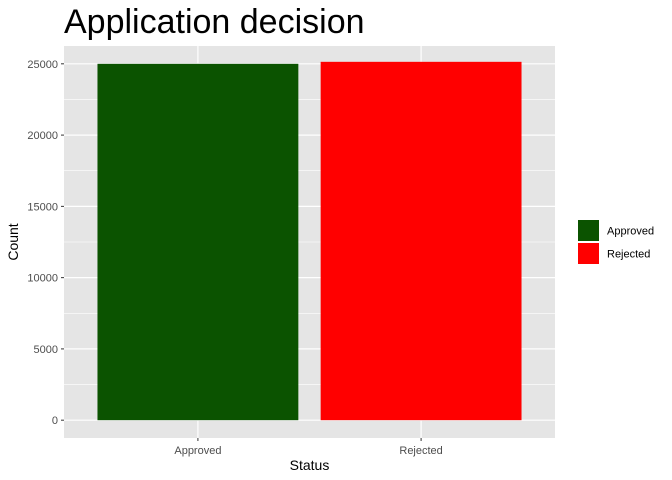  What do you see at coordinates (630, 232) in the screenshot?
I see `legend-label: Approved` at bounding box center [630, 232].